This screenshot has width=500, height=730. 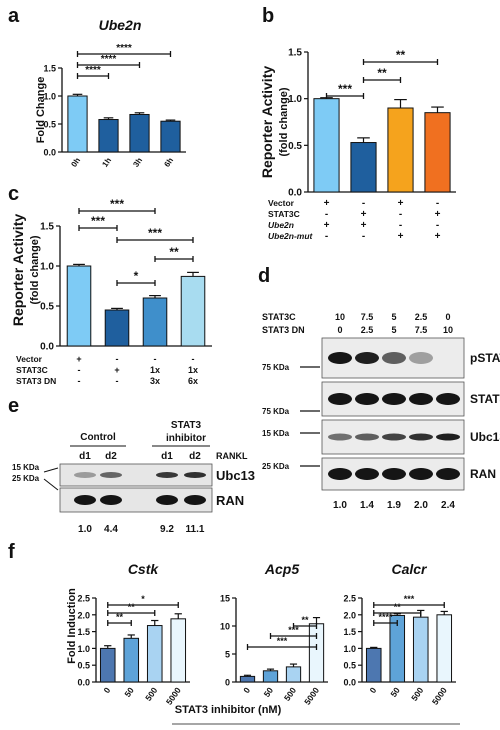 What do you see at coordinates (409, 599) in the screenshot?
I see `panel-f-chart-3-sig-label: ***` at bounding box center [409, 599].